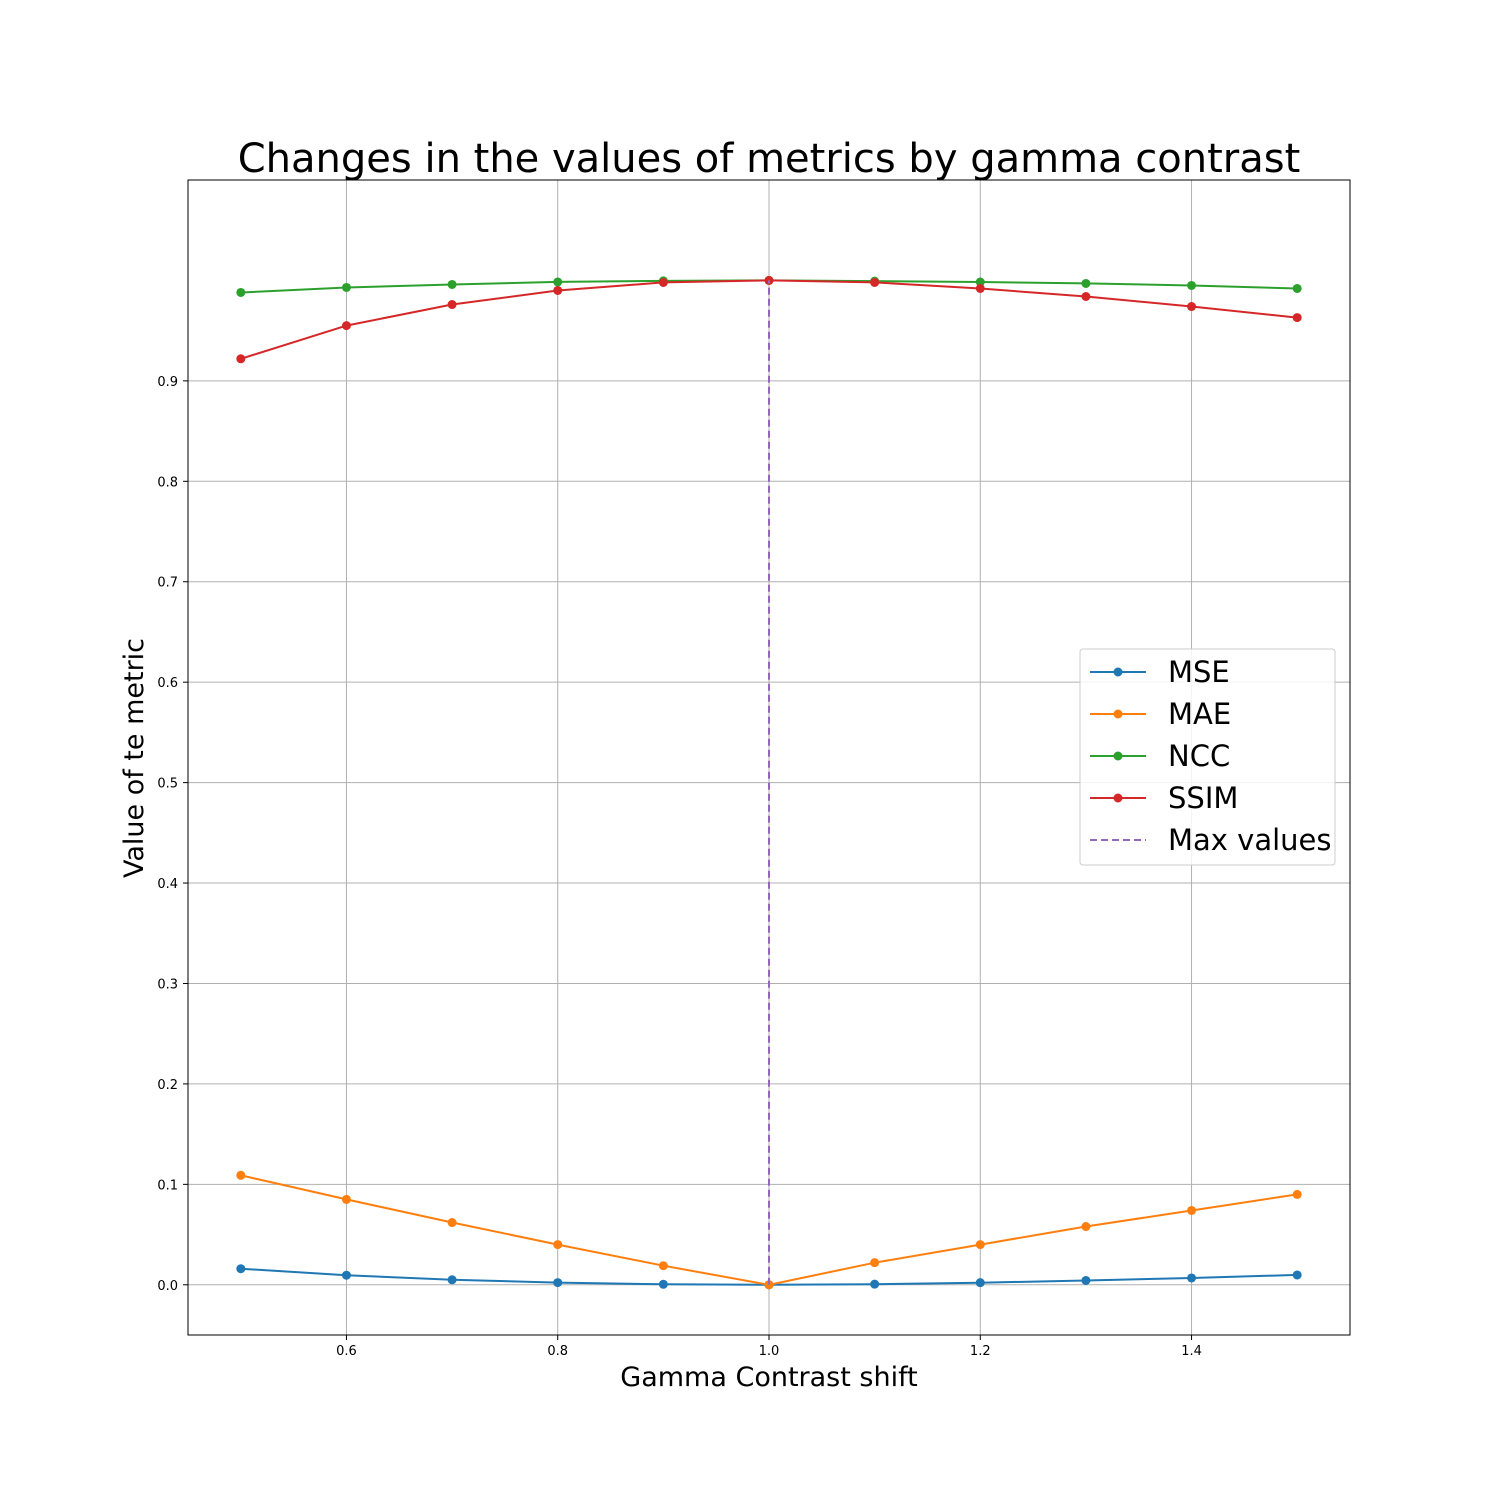 The image size is (1500, 1500). Describe the element at coordinates (167, 784) in the screenshot. I see `y-tick-label: 0.5` at that location.